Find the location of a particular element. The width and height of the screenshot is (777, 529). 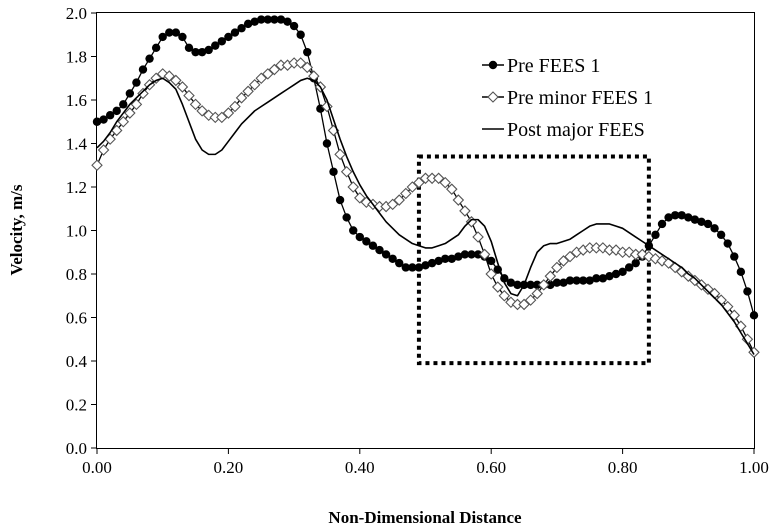

x-tick-label: 0.60 is located at coordinates (491, 467).